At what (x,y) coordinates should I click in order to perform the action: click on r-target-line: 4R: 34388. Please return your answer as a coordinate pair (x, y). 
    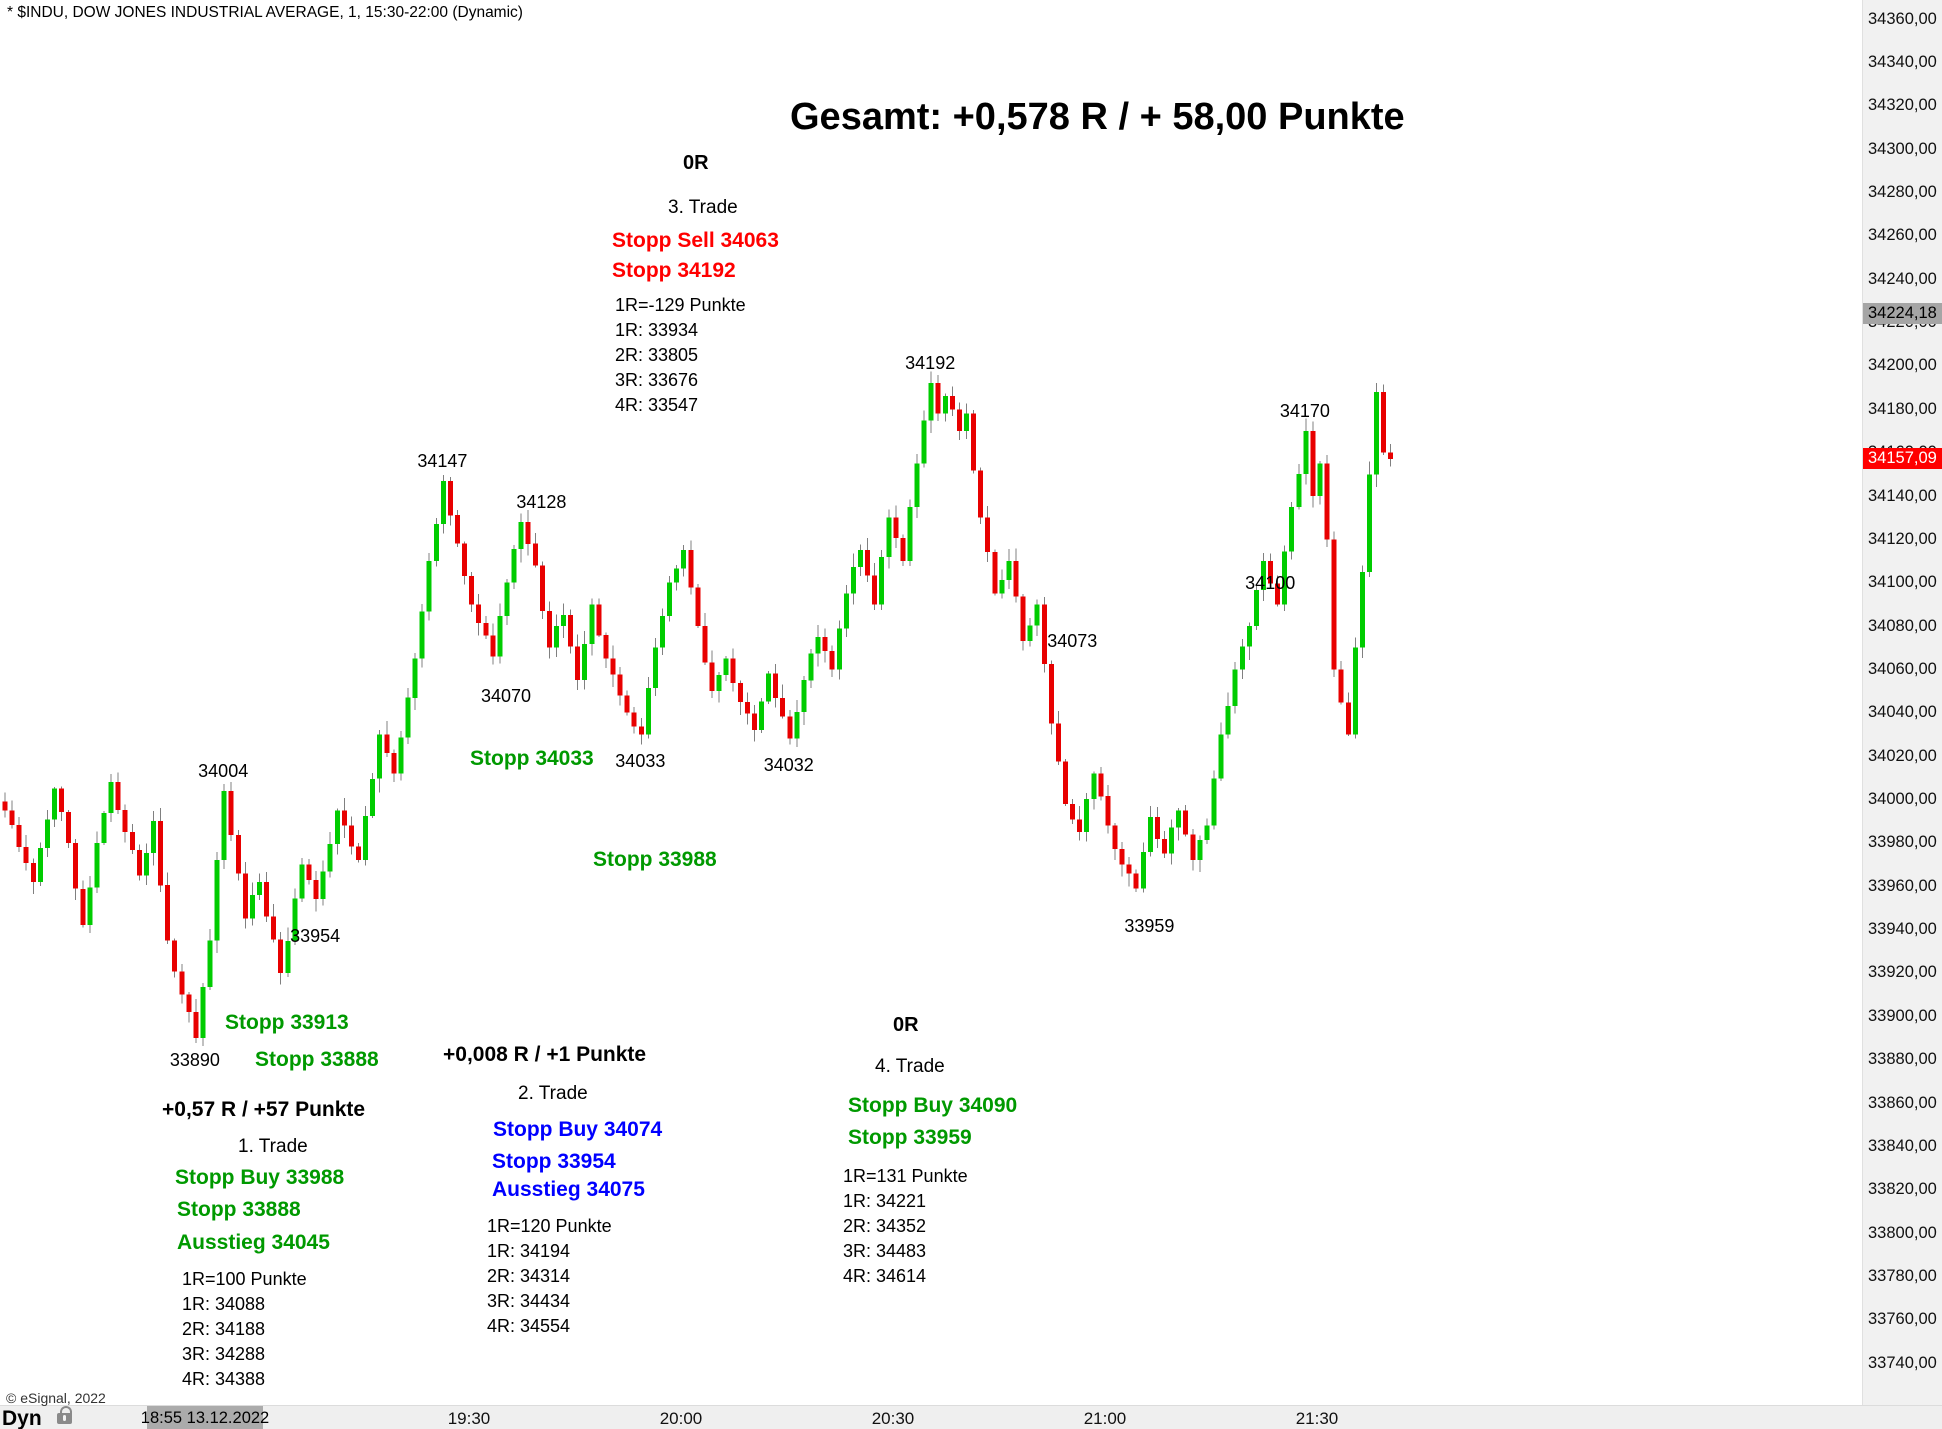
    Looking at the image, I should click on (224, 1379).